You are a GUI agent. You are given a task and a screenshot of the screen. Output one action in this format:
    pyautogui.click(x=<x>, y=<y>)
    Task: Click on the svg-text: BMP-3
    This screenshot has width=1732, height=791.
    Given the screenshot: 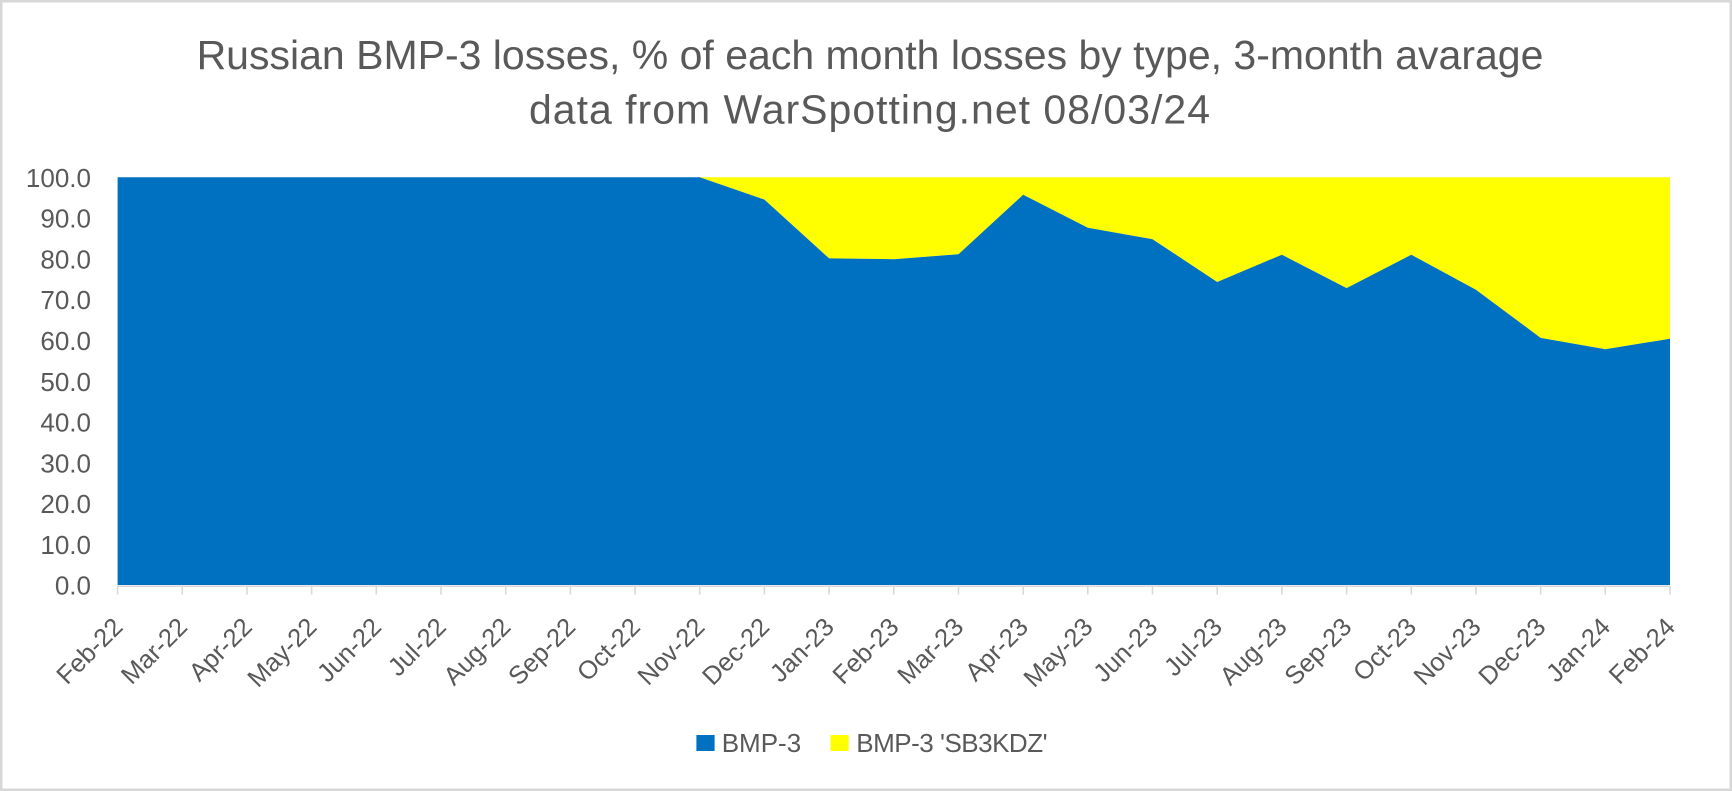 What is the action you would take?
    pyautogui.click(x=761, y=743)
    